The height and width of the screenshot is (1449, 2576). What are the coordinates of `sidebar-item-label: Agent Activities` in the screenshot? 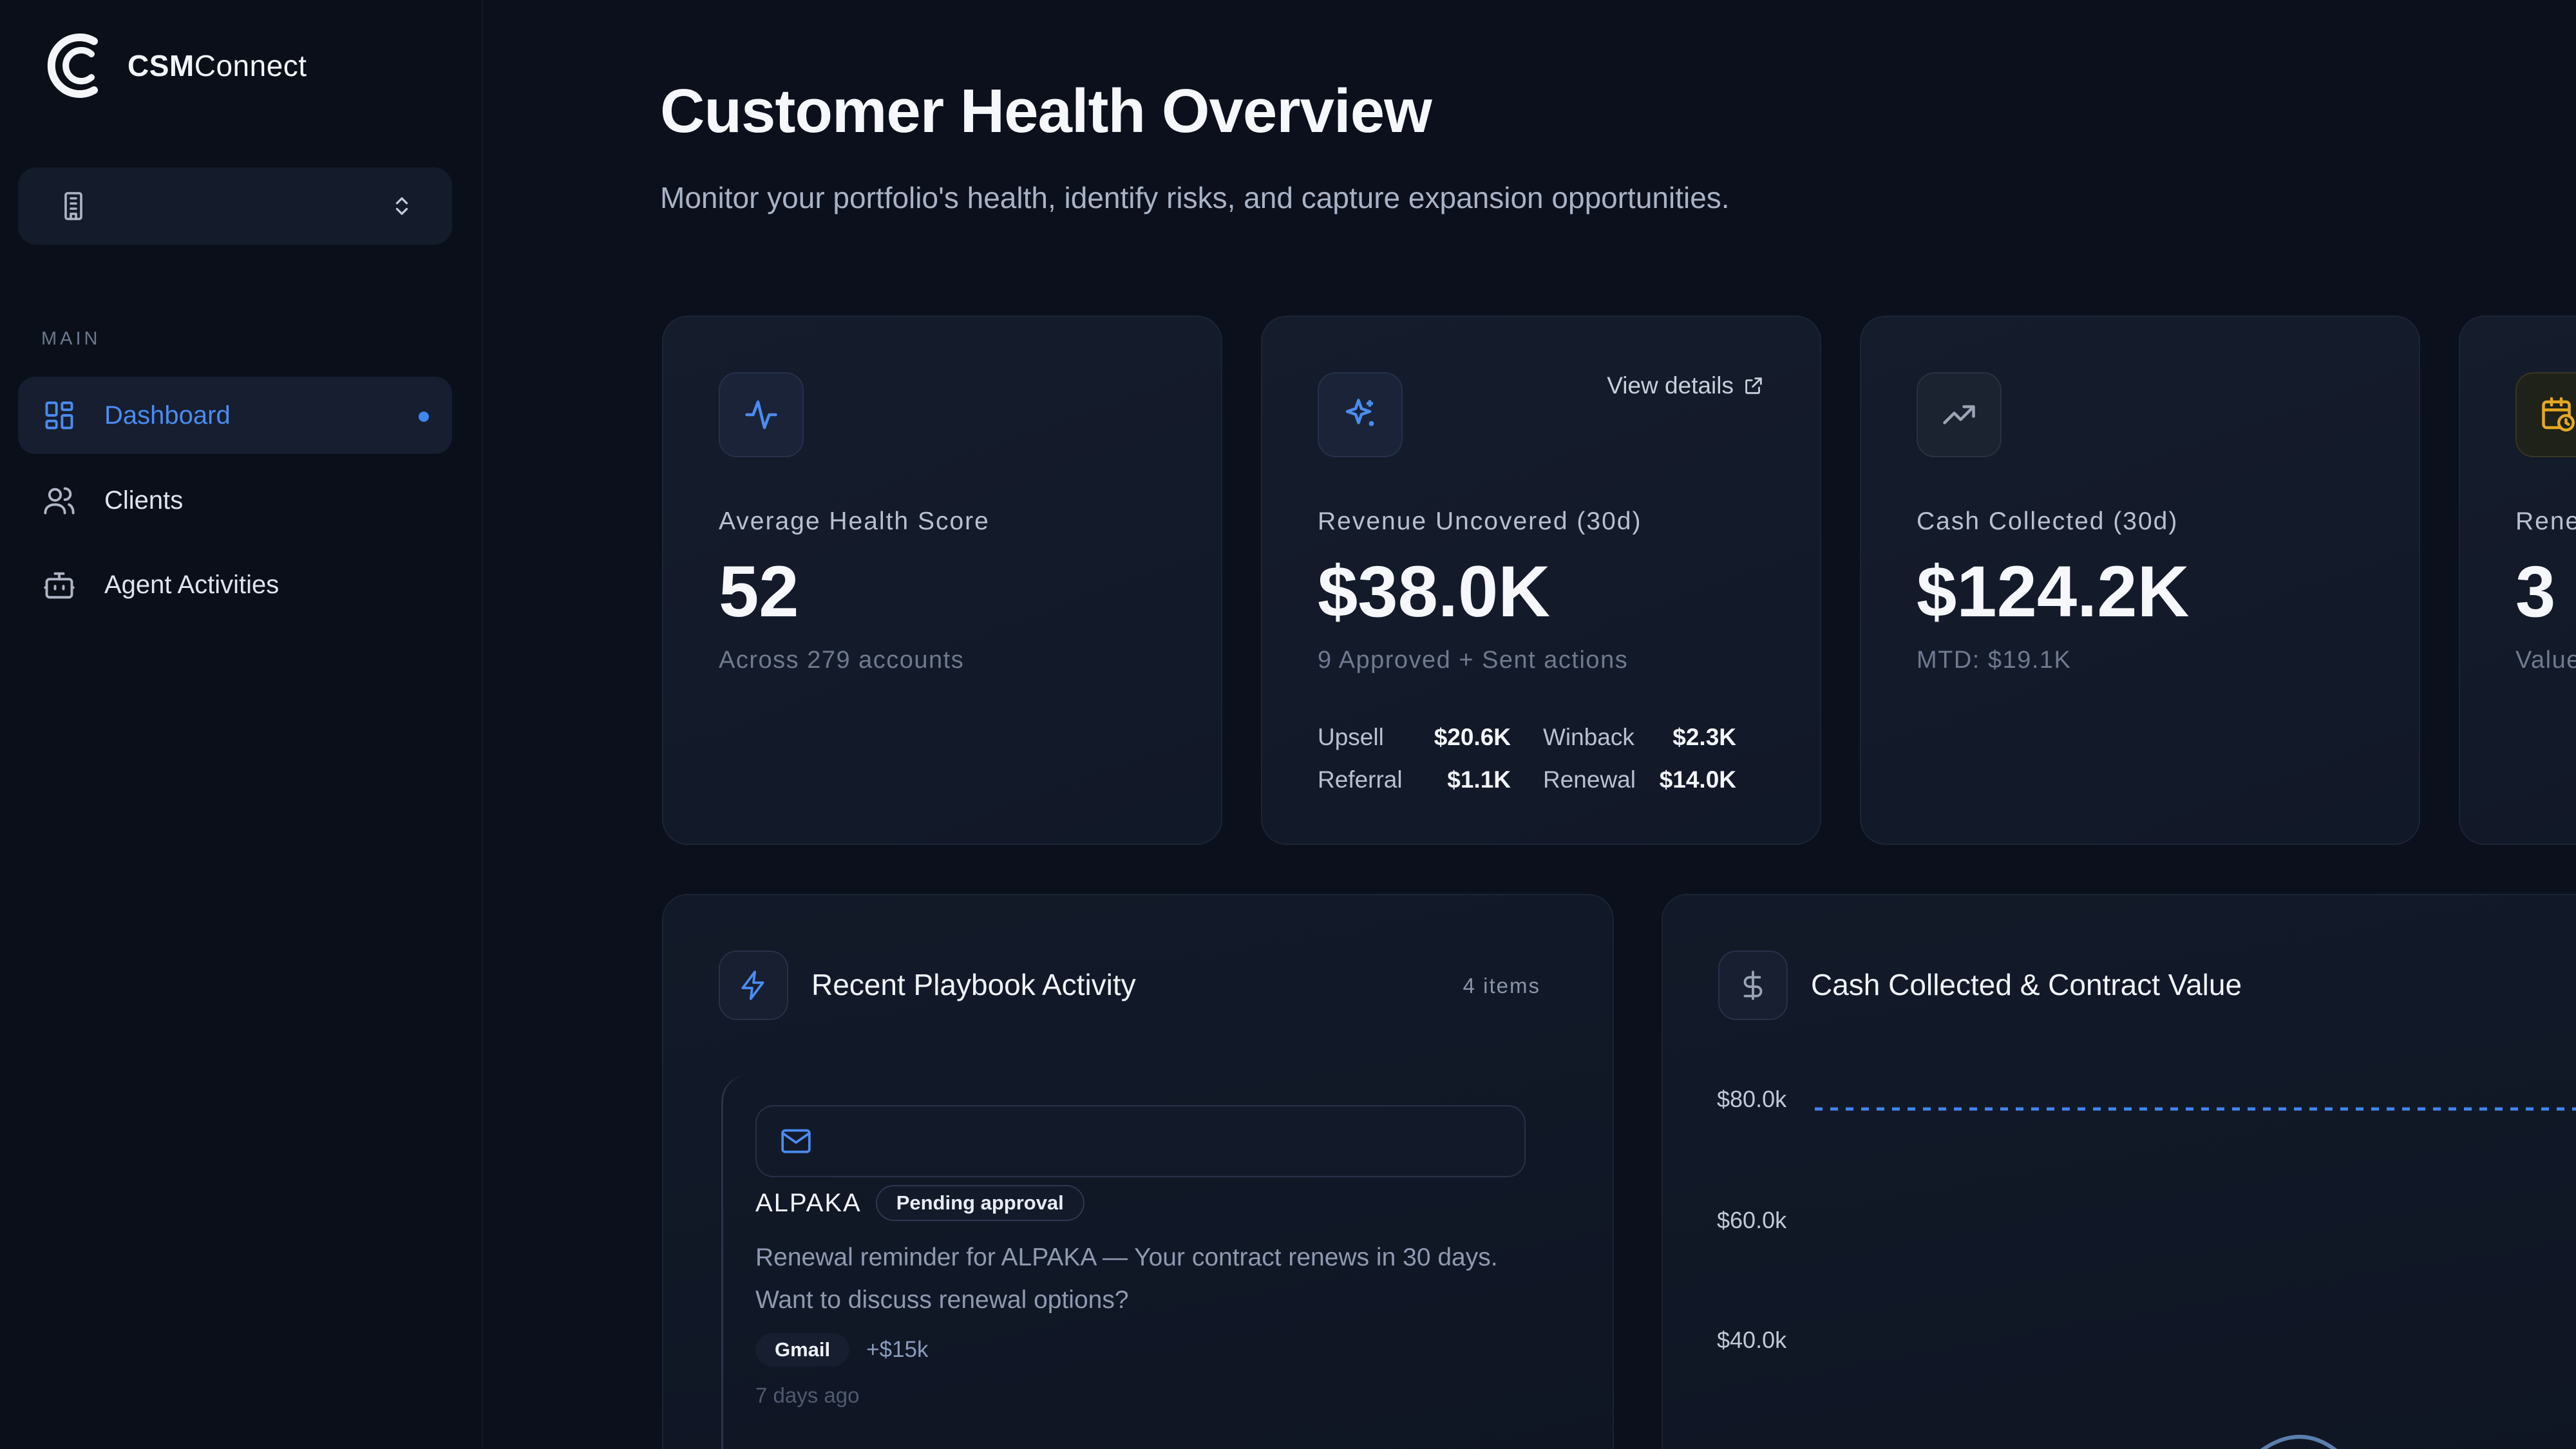 It's located at (191, 585).